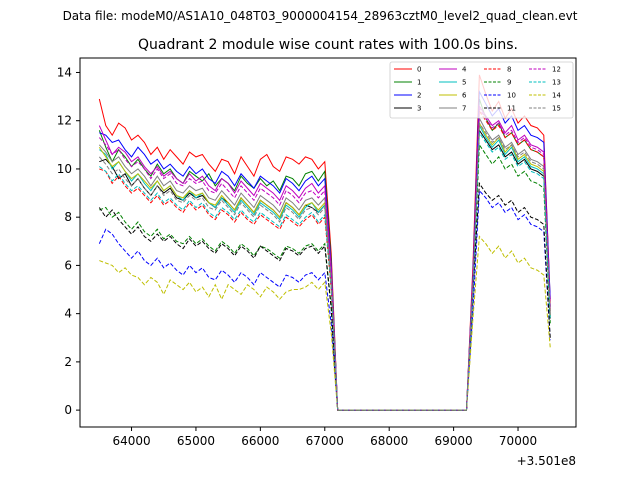 This screenshot has height=480, width=640. I want to click on legend-label-11: 11, so click(511, 109).